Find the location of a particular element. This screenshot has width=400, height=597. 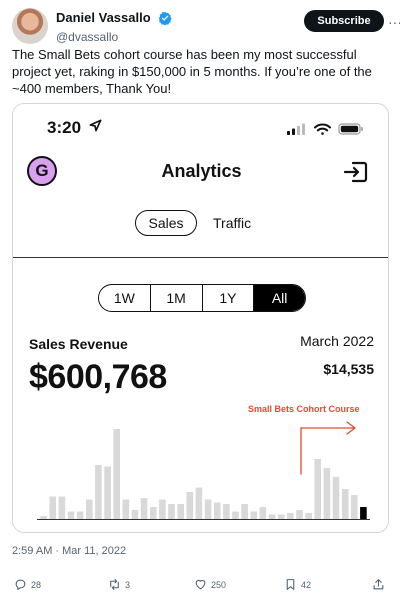

avatar is located at coordinates (30, 26).